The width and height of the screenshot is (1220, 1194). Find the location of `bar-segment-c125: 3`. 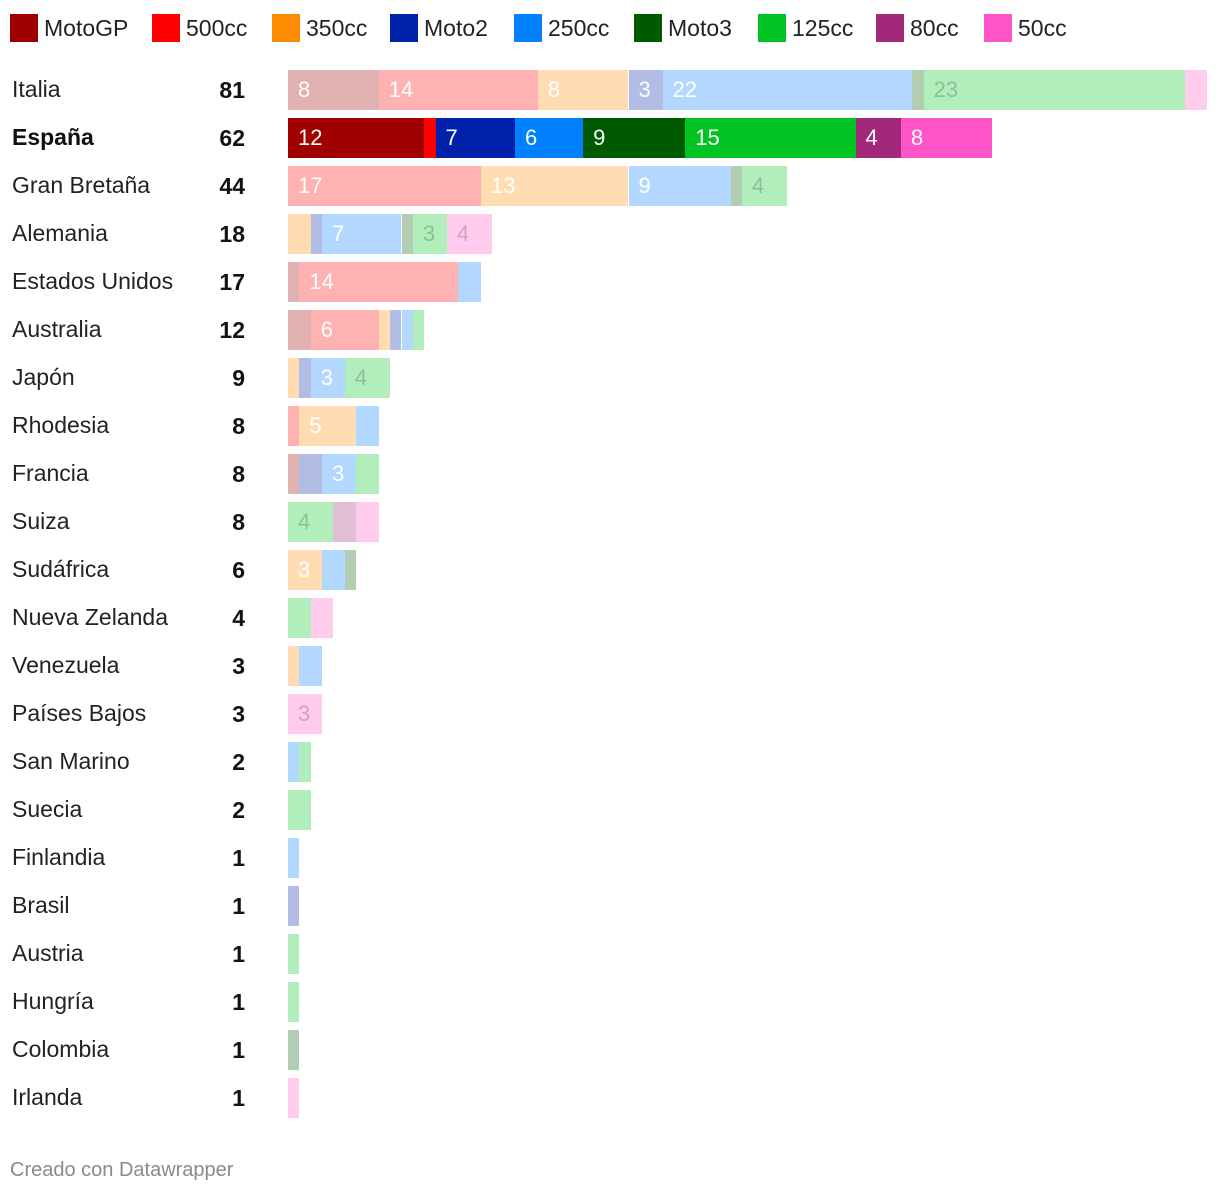

bar-segment-c125: 3 is located at coordinates (429, 234).